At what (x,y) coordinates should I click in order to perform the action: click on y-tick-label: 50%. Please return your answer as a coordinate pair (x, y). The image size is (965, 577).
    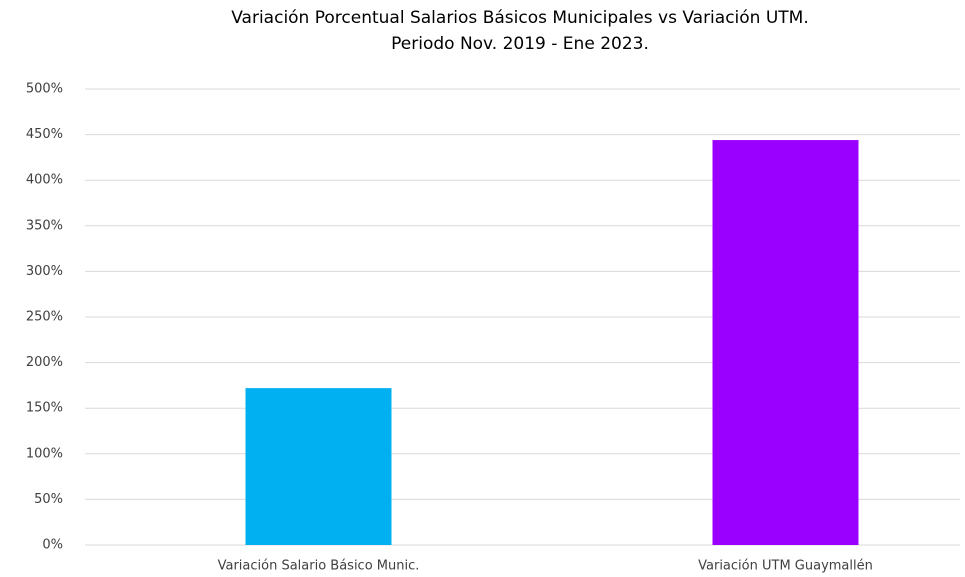
    Looking at the image, I should click on (48, 499).